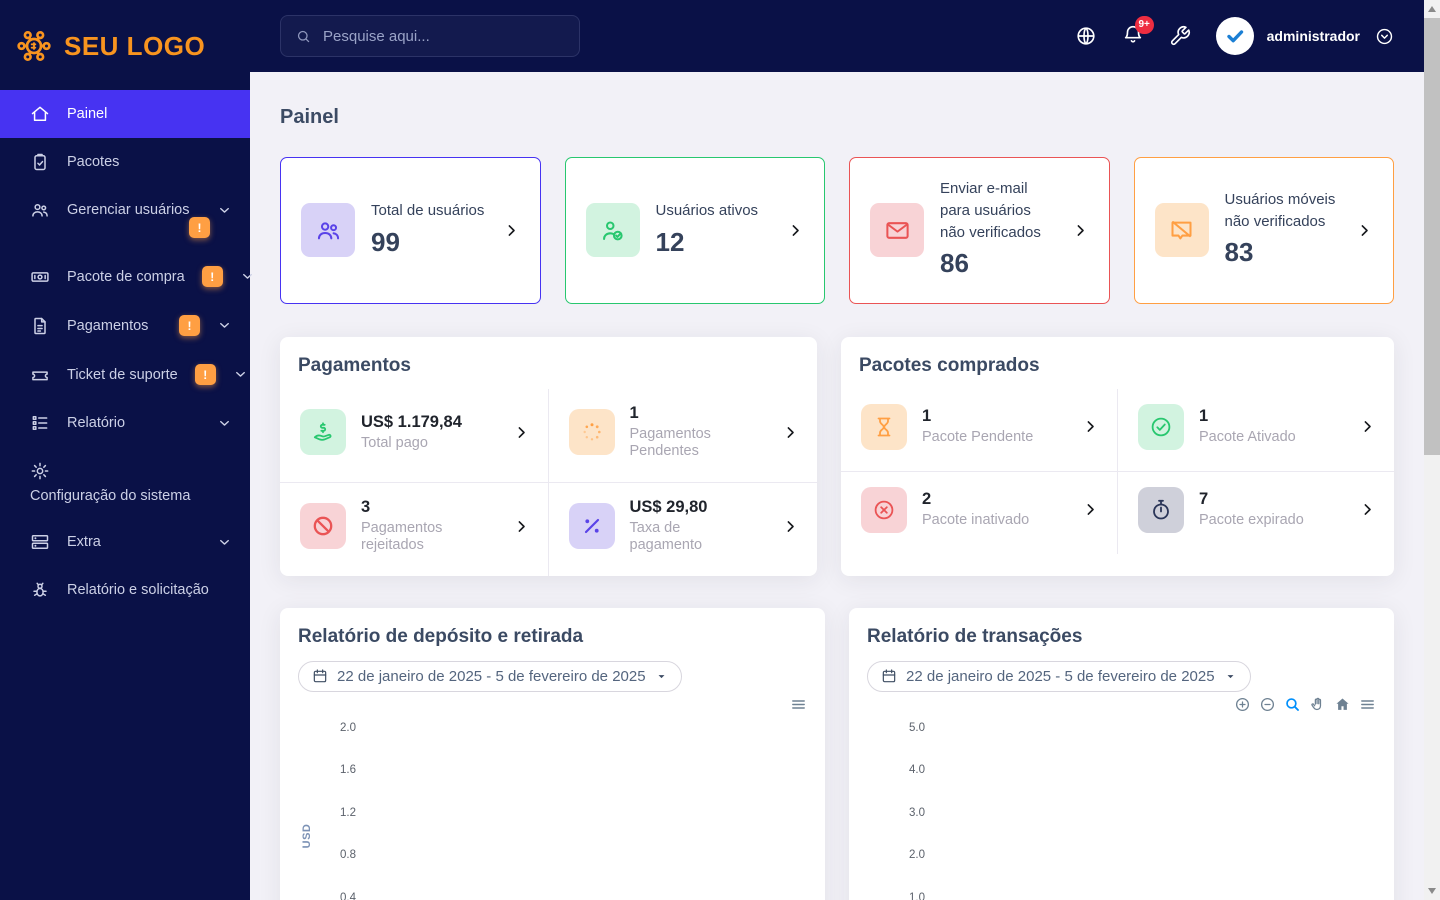 The image size is (1440, 900). What do you see at coordinates (917, 810) in the screenshot?
I see `chart-plot-area: 5.0 4.0 3.0 2.0 1.0` at bounding box center [917, 810].